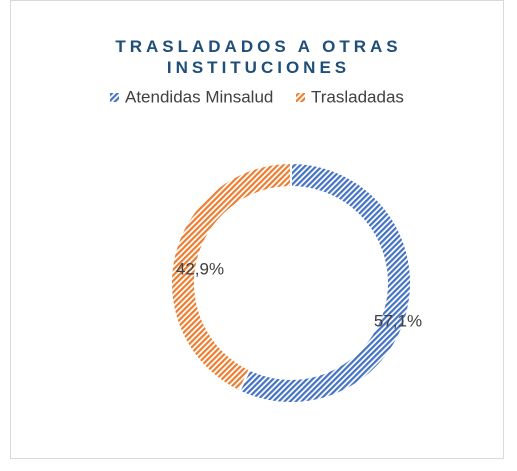  What do you see at coordinates (199, 96) in the screenshot?
I see `legend-label: Atendidas Minsalud` at bounding box center [199, 96].